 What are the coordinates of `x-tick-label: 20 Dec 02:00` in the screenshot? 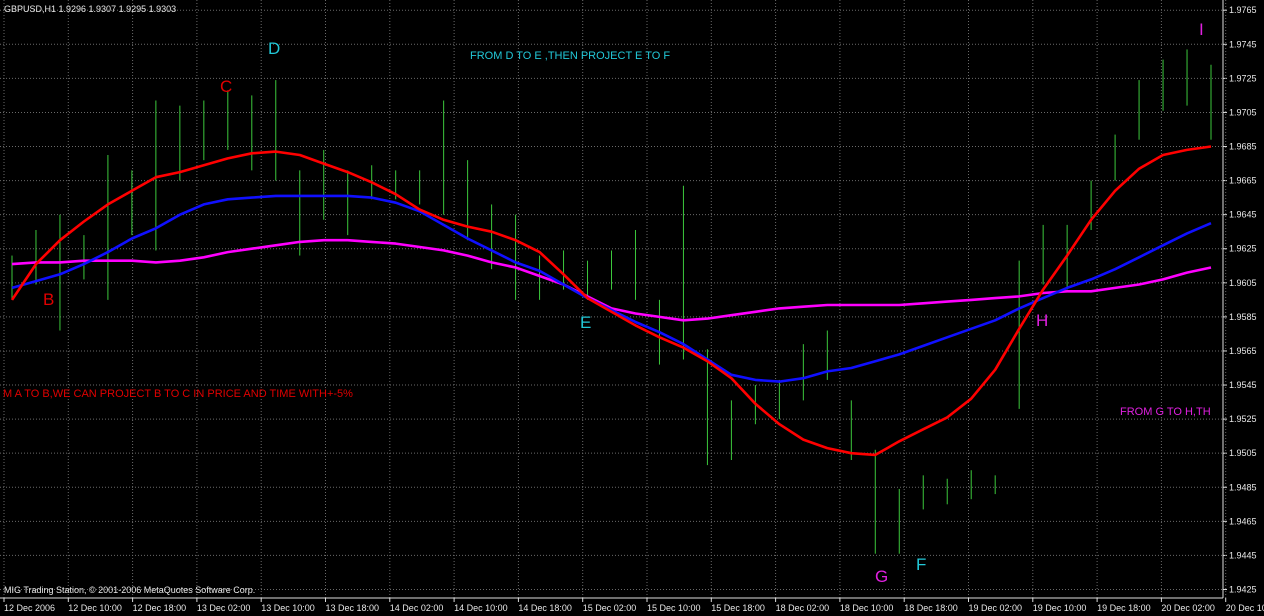 It's located at (1188, 608).